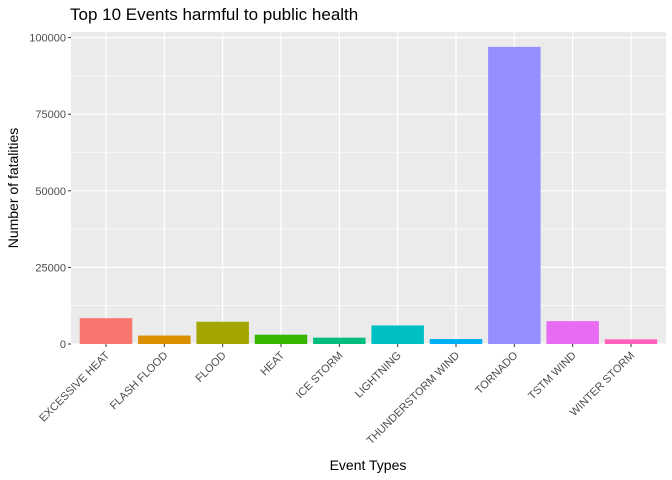 This screenshot has width=672, height=480. What do you see at coordinates (222, 332) in the screenshot?
I see `bar-flood` at bounding box center [222, 332].